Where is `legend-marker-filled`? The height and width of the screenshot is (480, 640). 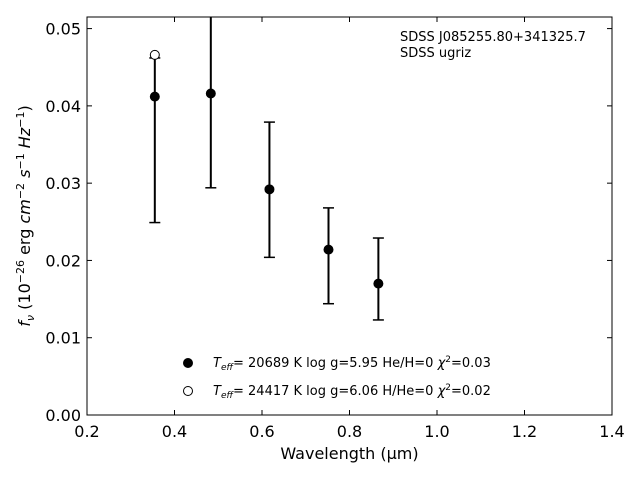
legend-marker-filled is located at coordinates (188, 363).